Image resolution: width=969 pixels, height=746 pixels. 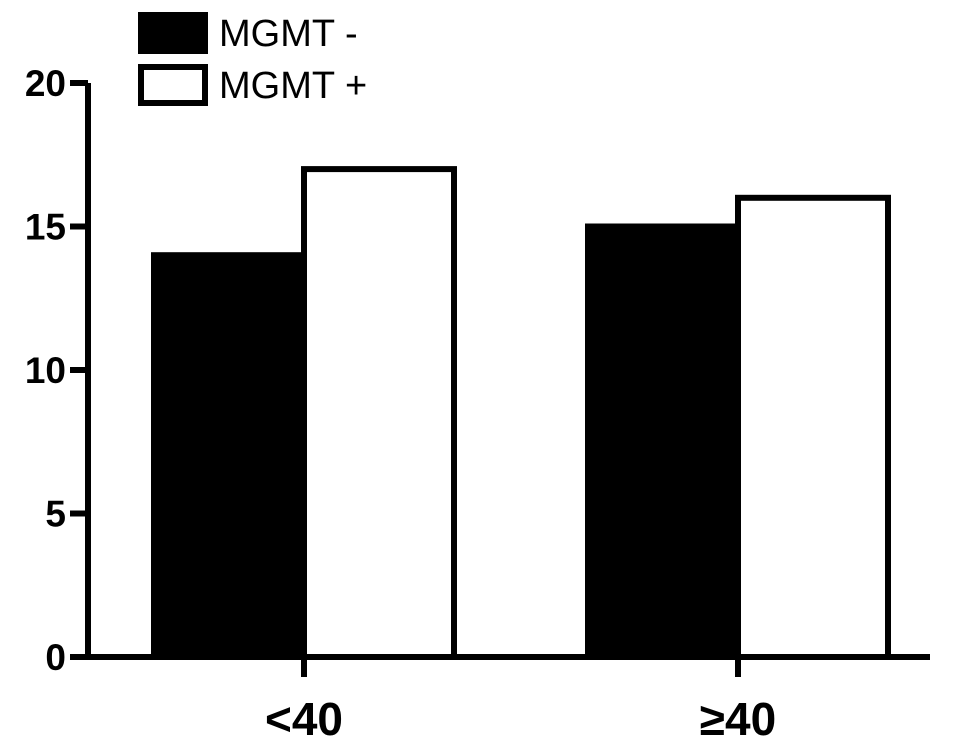 What do you see at coordinates (45, 83) in the screenshot?
I see `y-tick-label: 20` at bounding box center [45, 83].